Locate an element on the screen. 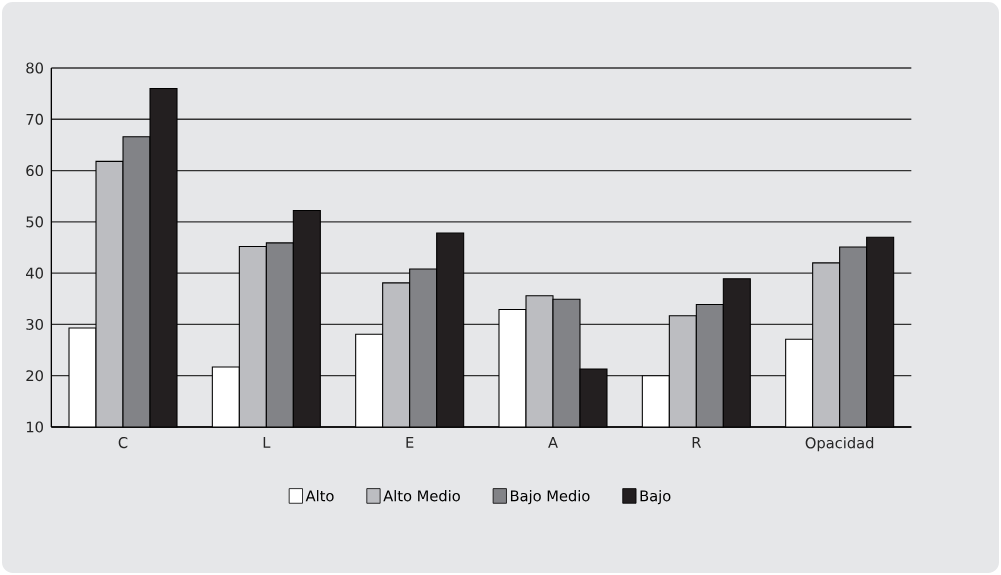  y-tick-label: 40 is located at coordinates (34, 273).